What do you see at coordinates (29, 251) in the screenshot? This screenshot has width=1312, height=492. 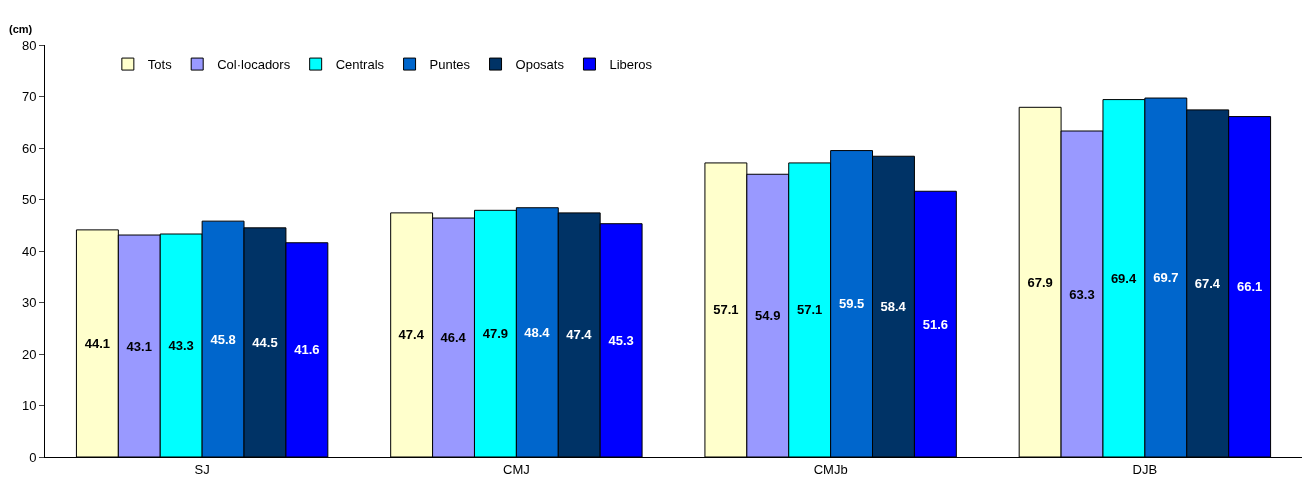 I see `y-tick-label: 40` at bounding box center [29, 251].